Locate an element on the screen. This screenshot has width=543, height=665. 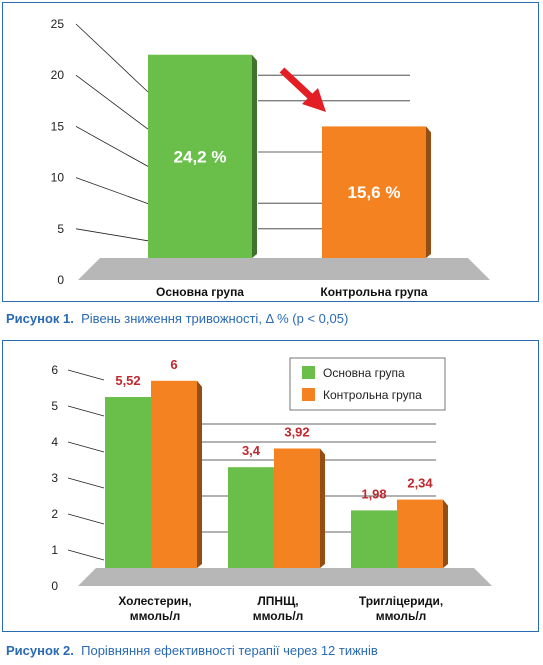
category-label: Контрольна група is located at coordinates (373, 292).